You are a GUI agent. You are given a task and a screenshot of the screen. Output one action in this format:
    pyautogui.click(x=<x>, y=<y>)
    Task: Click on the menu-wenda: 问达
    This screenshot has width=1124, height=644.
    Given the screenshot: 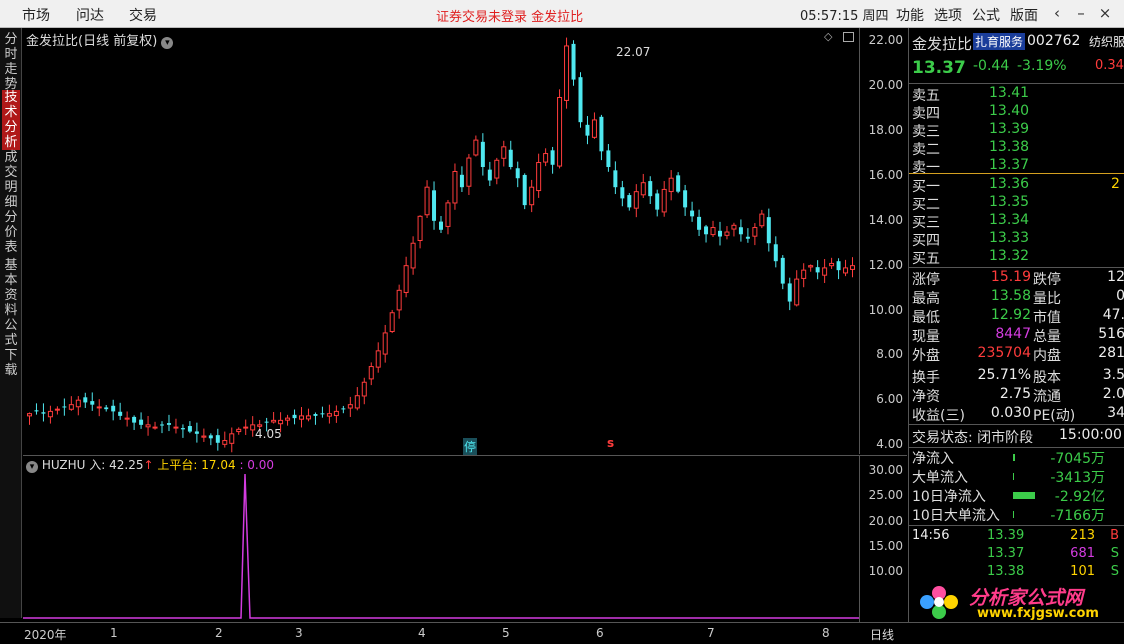 What is the action you would take?
    pyautogui.click(x=90, y=16)
    